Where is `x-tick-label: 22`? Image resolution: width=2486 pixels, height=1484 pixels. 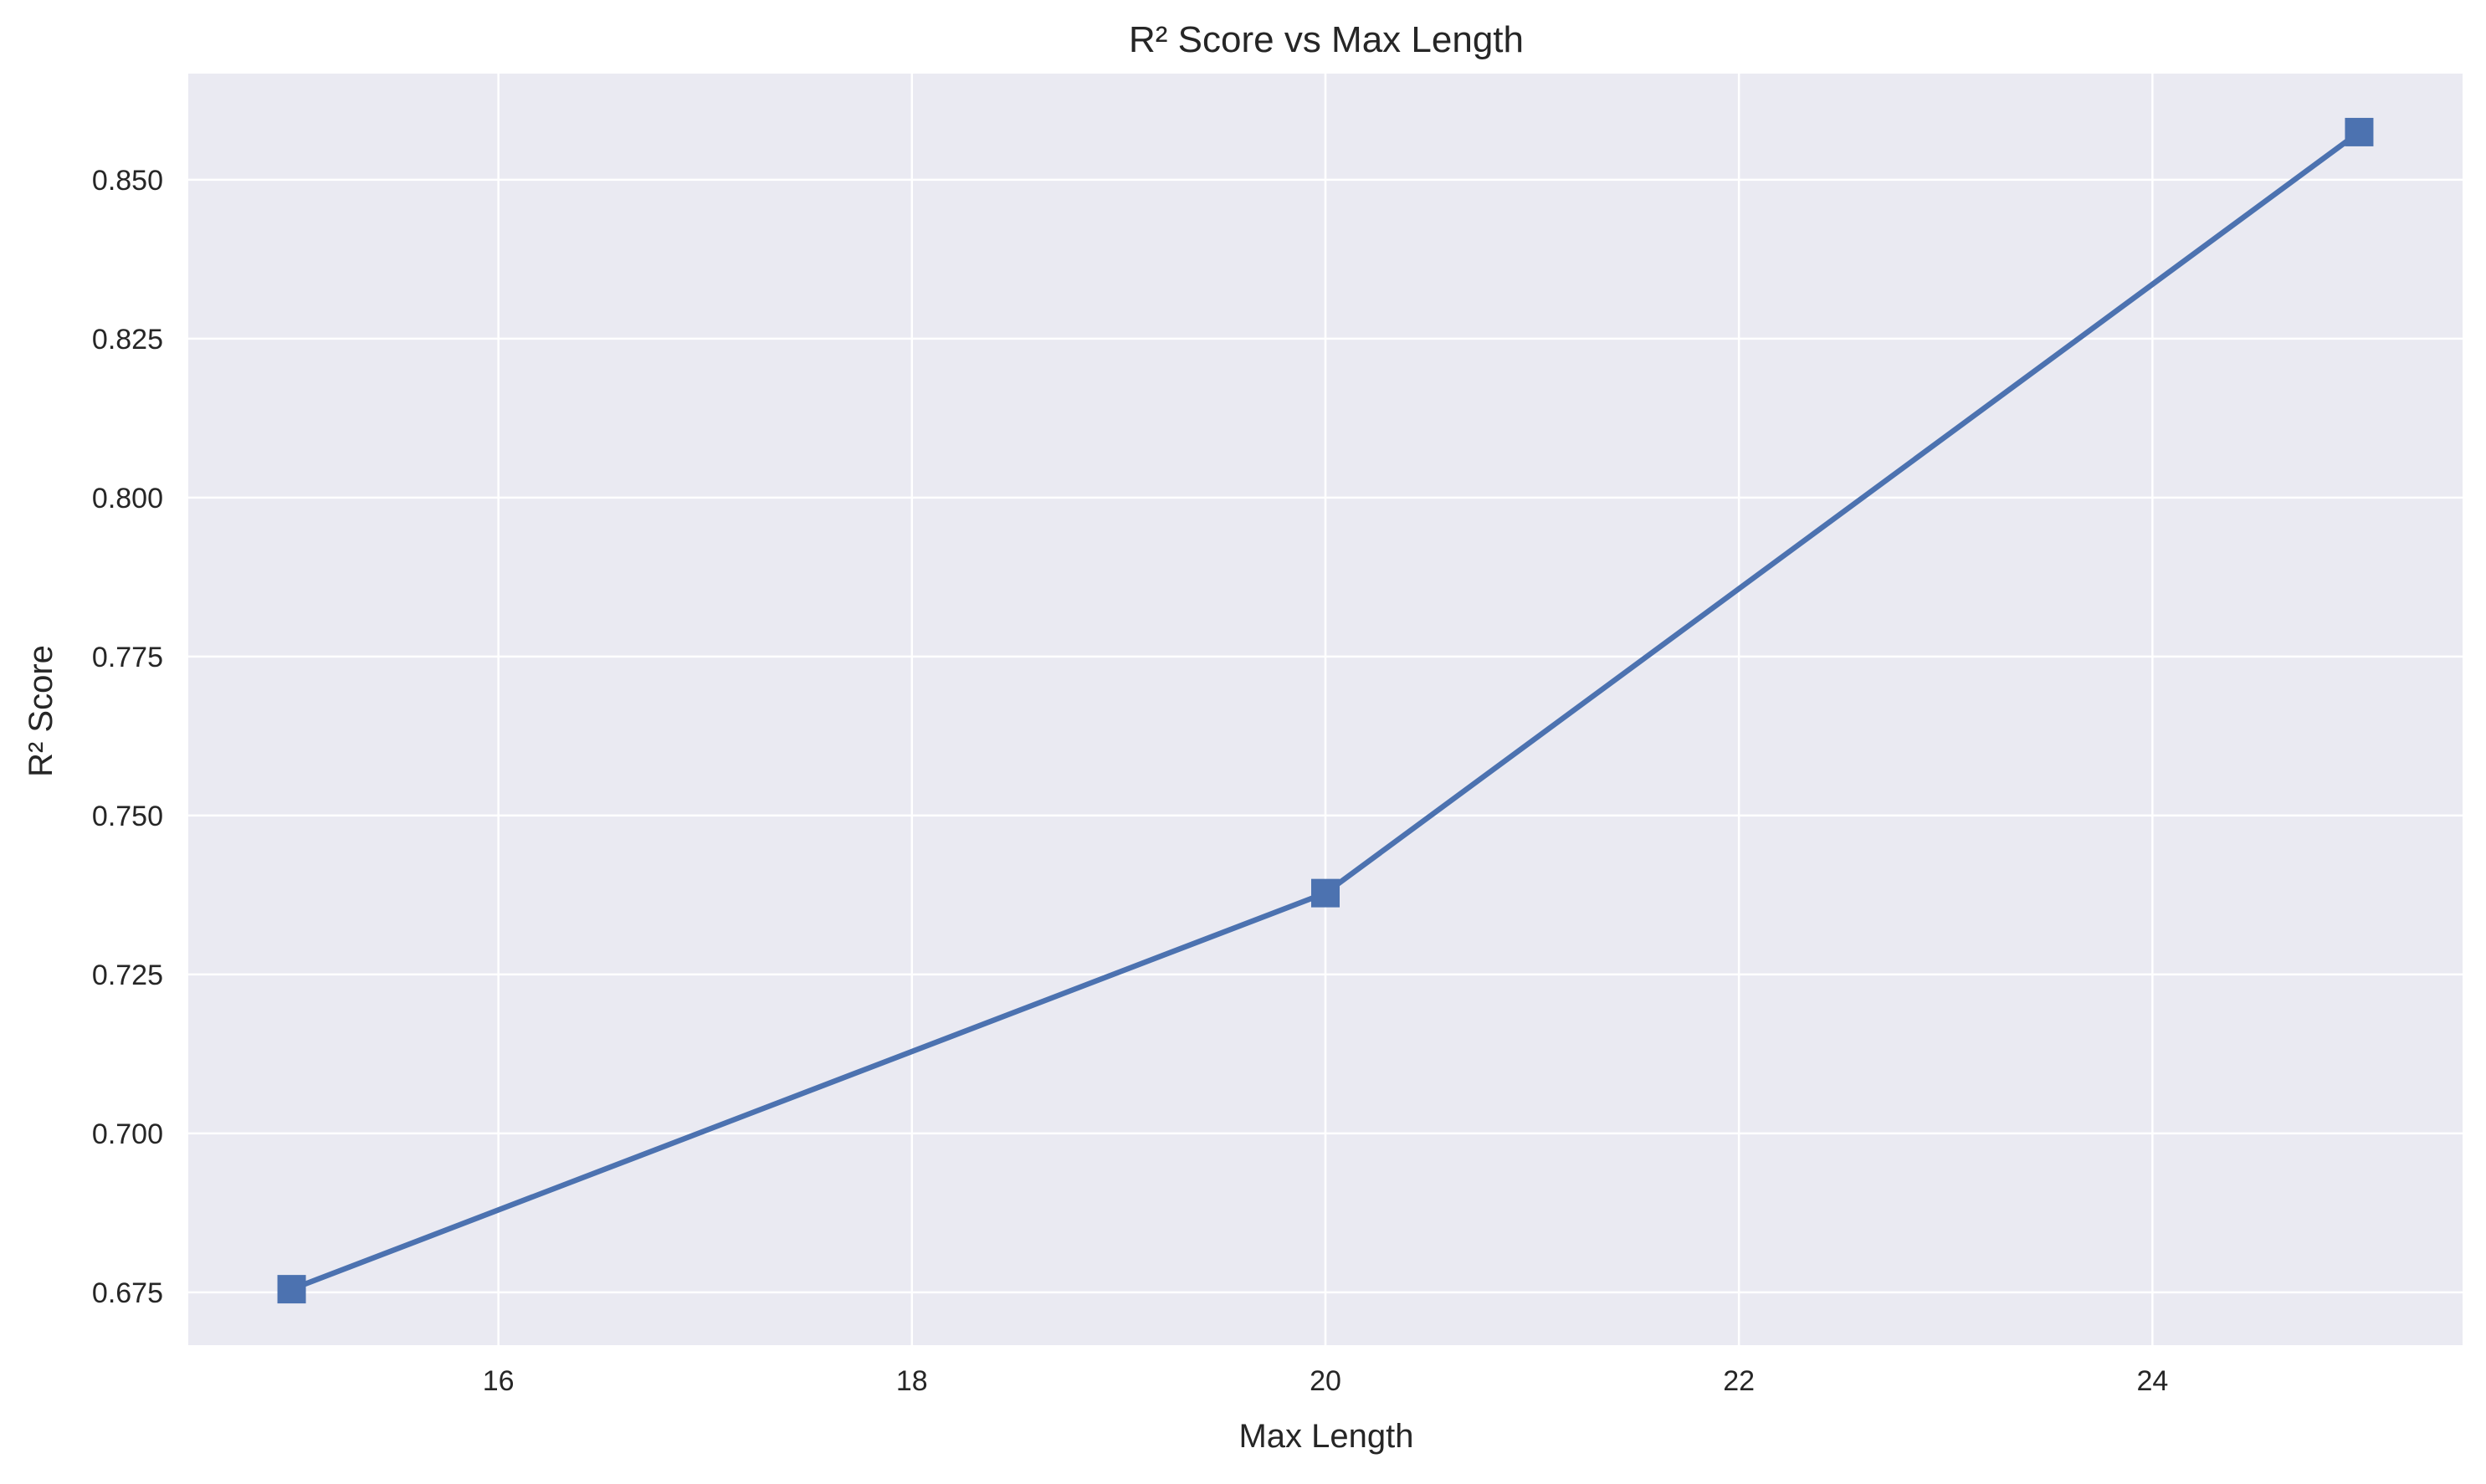 x-tick-label: 22 is located at coordinates (1739, 1381).